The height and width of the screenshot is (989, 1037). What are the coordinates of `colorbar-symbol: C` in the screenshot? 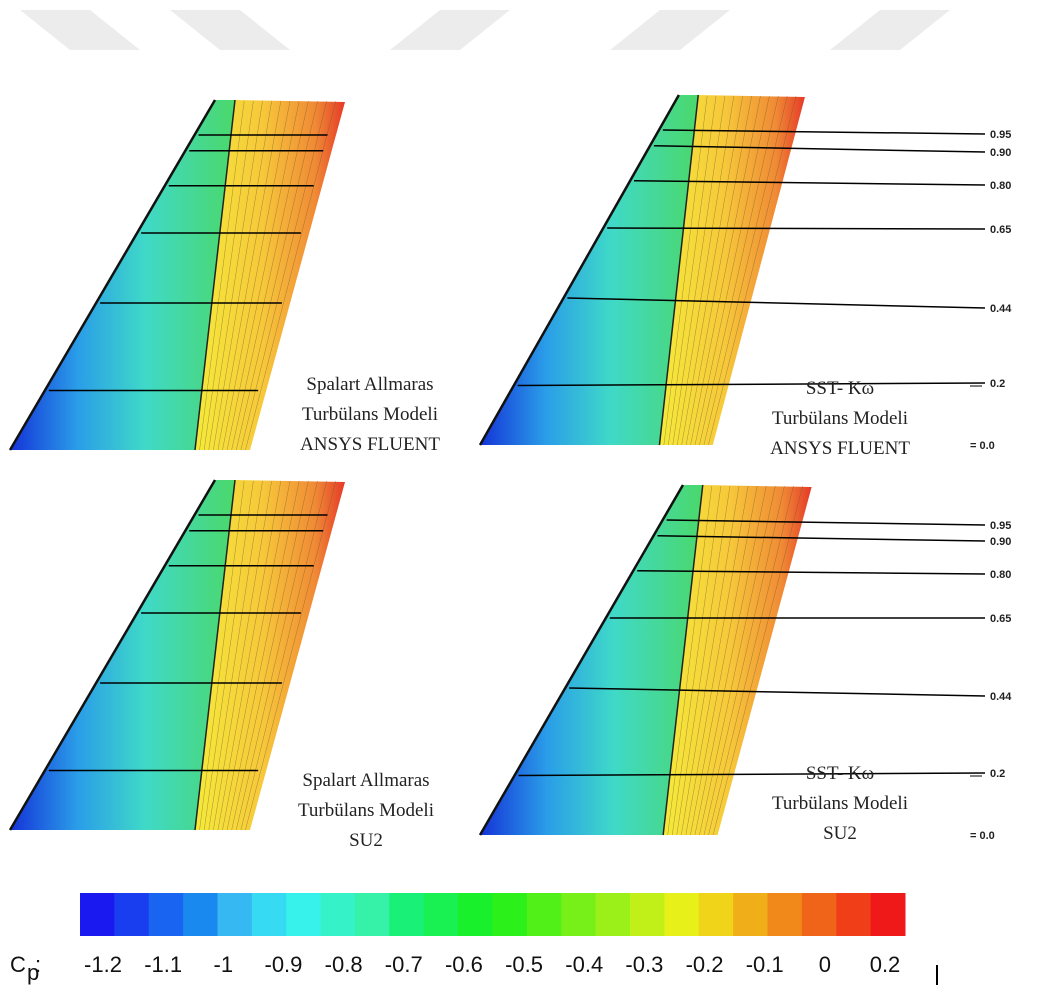 It's located at (18, 964).